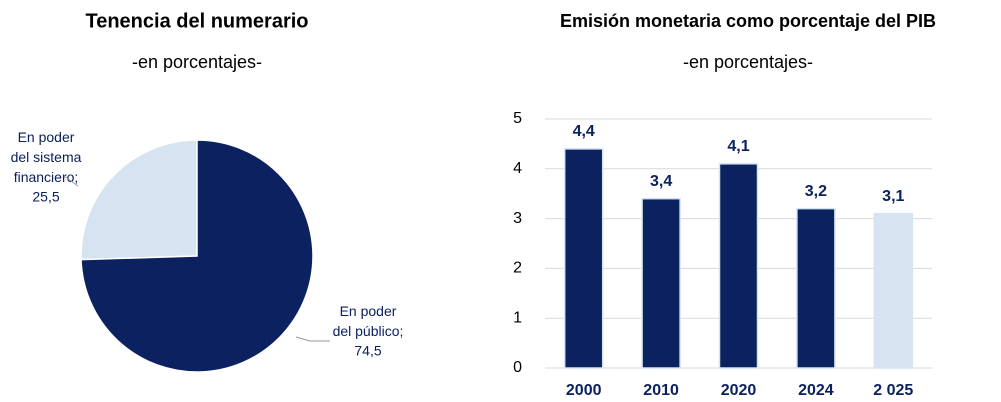  Describe the element at coordinates (197, 62) in the screenshot. I see `pie-subtitle: -en porcentajes-` at that location.